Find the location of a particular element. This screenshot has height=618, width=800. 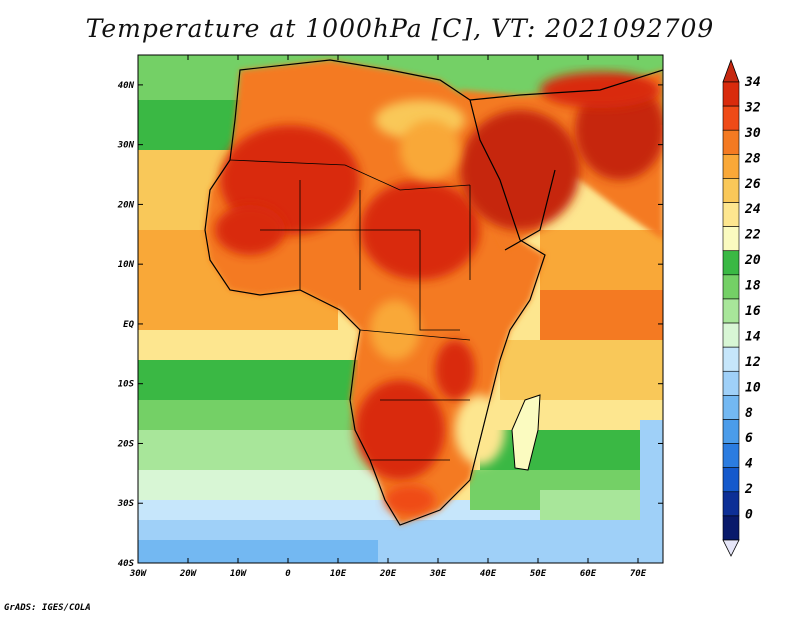

y-tick-label: 10N is located at coordinates (126, 265).